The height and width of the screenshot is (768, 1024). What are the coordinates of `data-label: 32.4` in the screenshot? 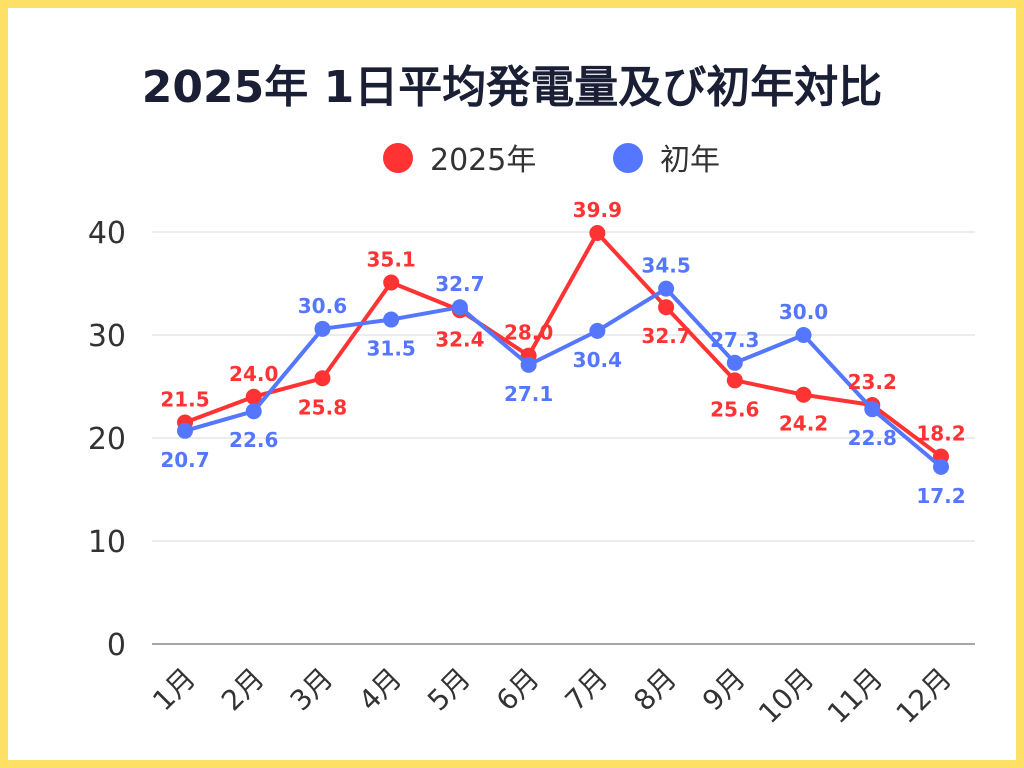 It's located at (459, 339).